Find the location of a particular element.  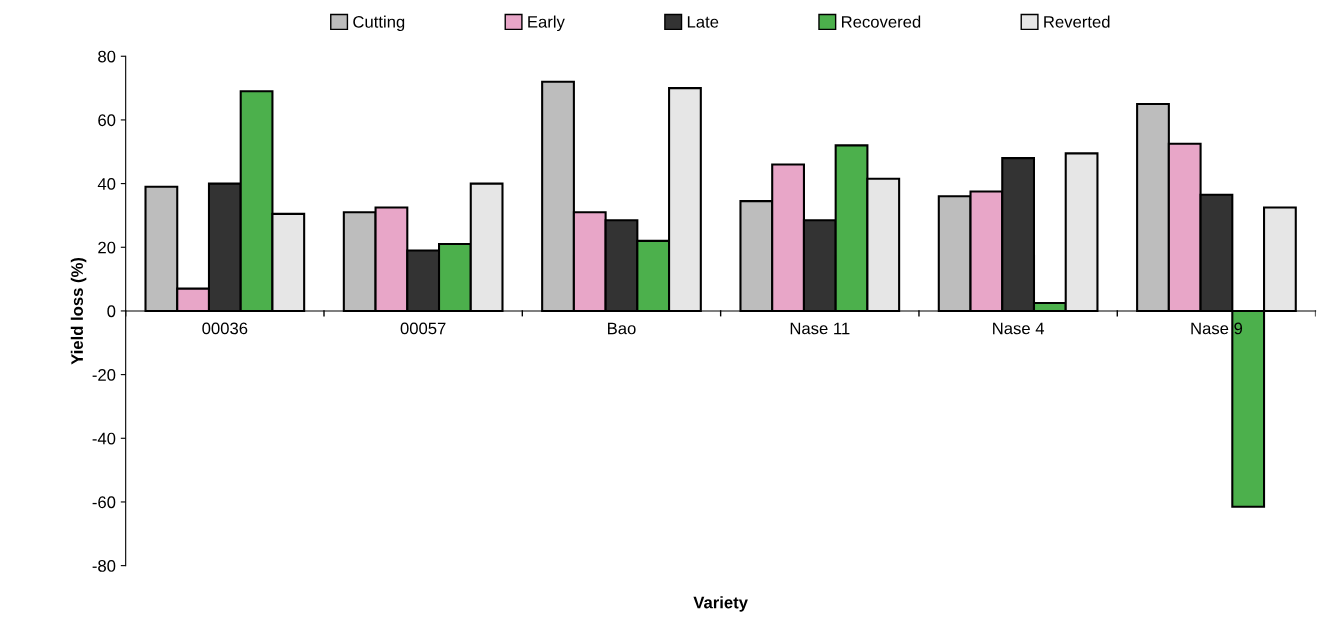

y-tick-label: 20 is located at coordinates (107, 247).